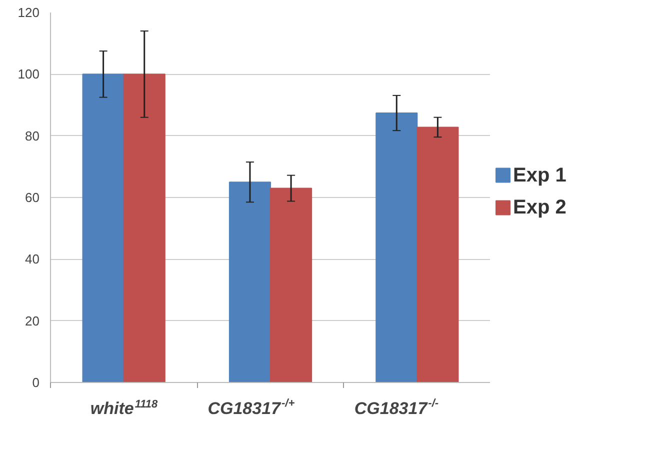 Image resolution: width=665 pixels, height=465 pixels. Describe the element at coordinates (32, 259) in the screenshot. I see `y-tick-label: 40` at that location.